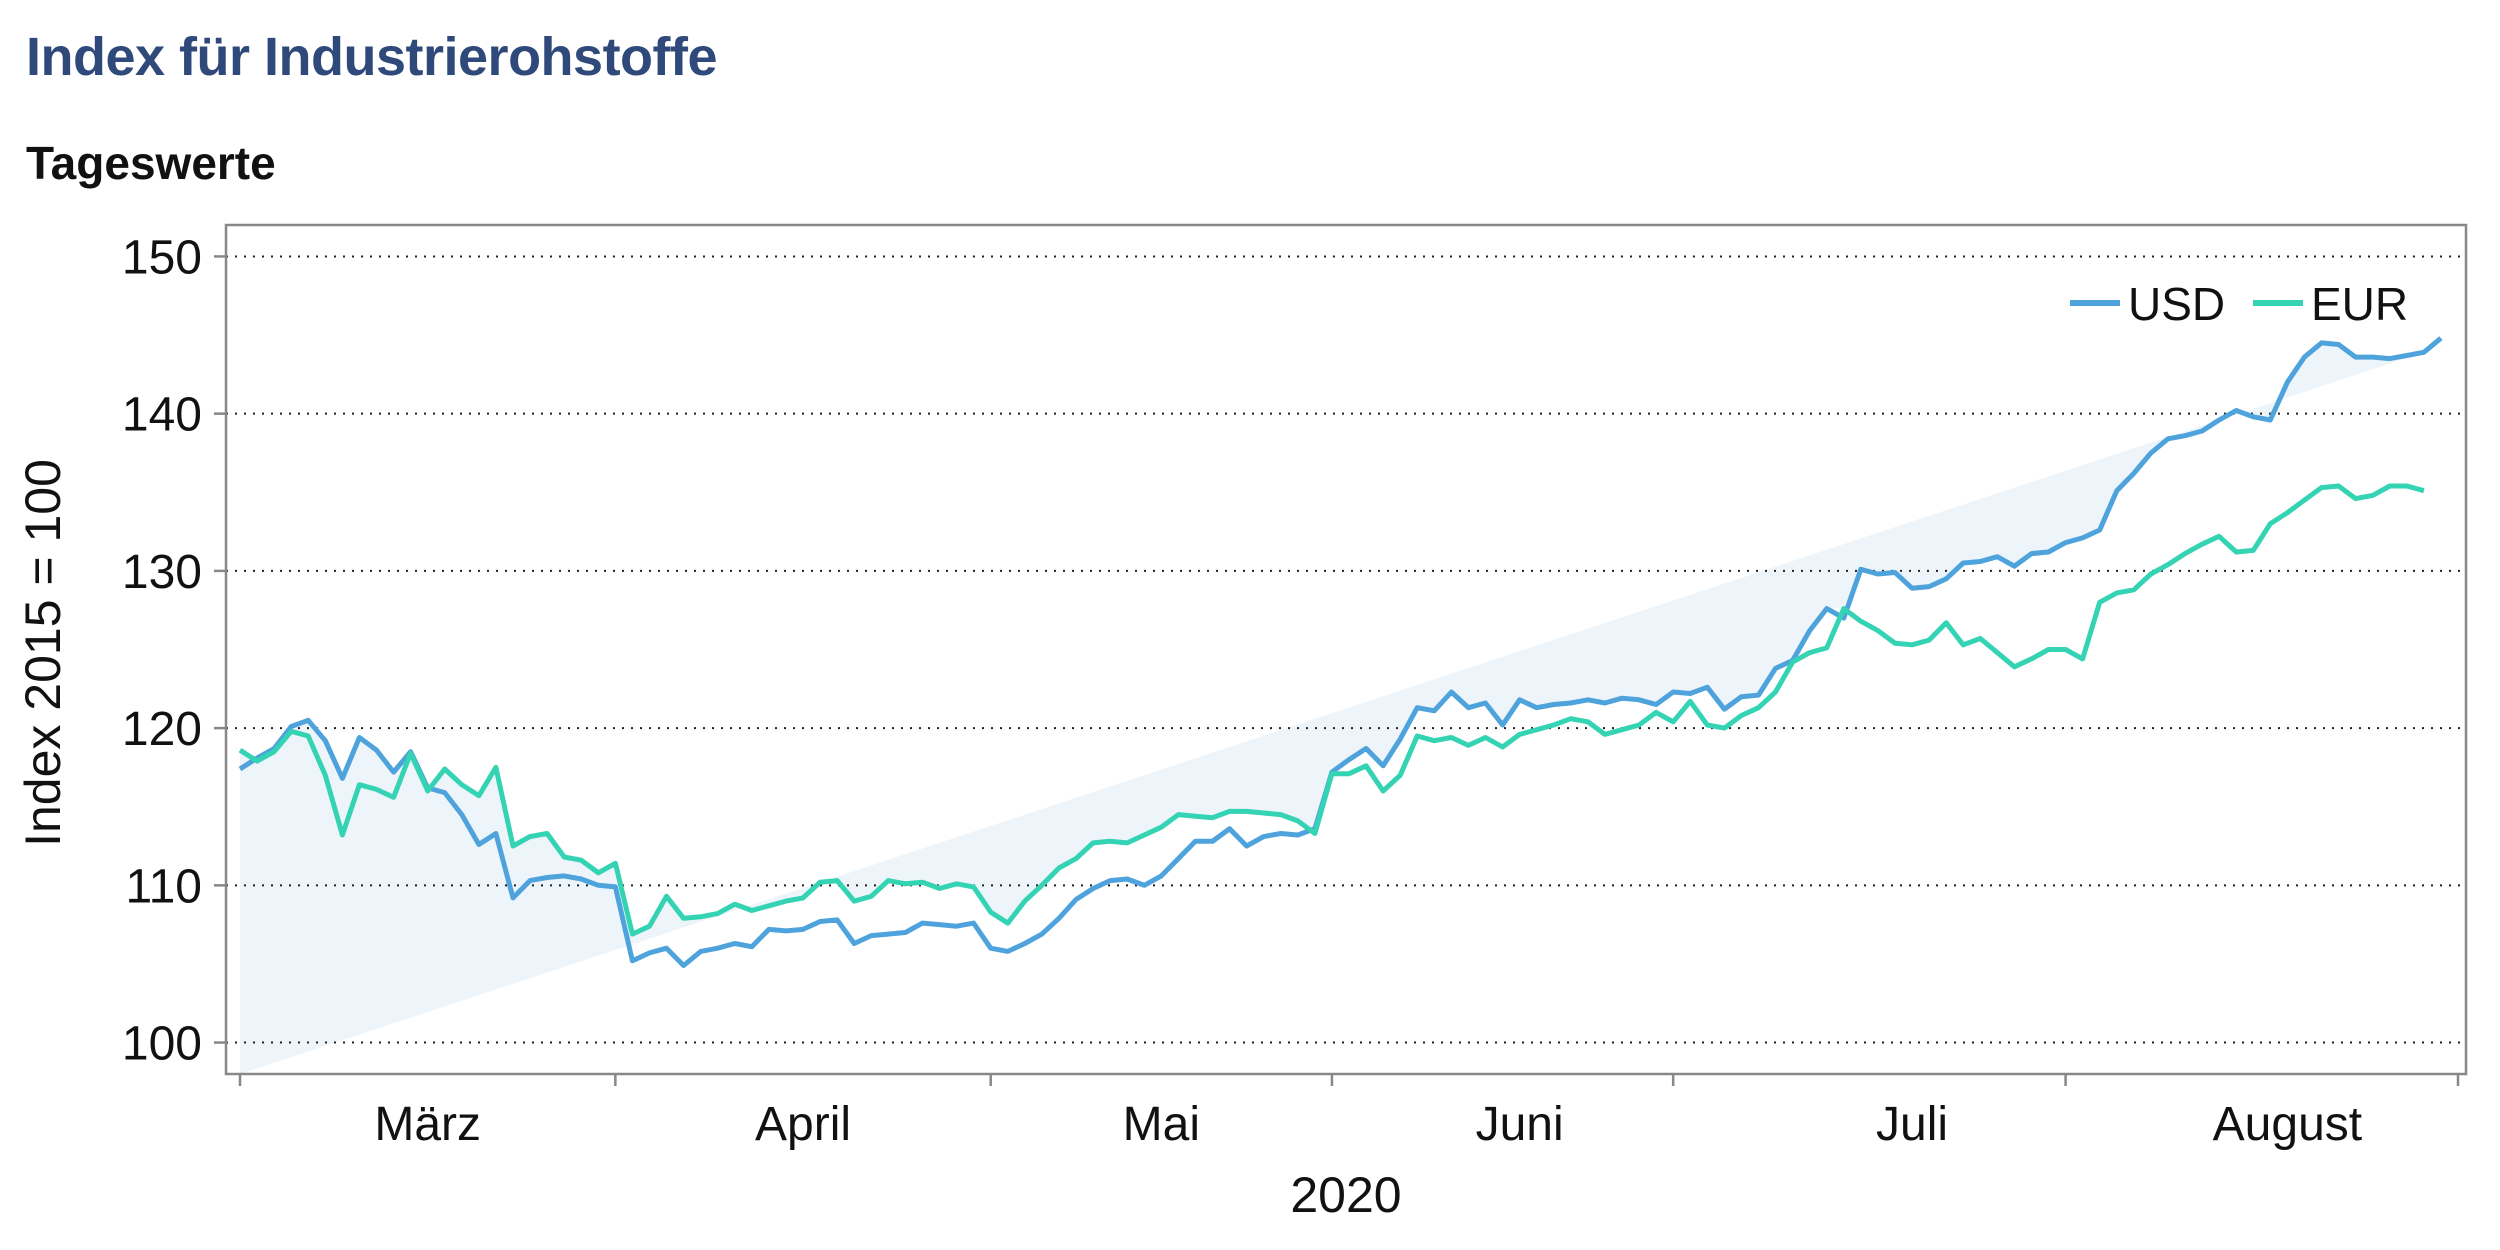 Image resolution: width=2500 pixels, height=1250 pixels. What do you see at coordinates (2239, 304) in the screenshot?
I see `legend: USD EUR` at bounding box center [2239, 304].